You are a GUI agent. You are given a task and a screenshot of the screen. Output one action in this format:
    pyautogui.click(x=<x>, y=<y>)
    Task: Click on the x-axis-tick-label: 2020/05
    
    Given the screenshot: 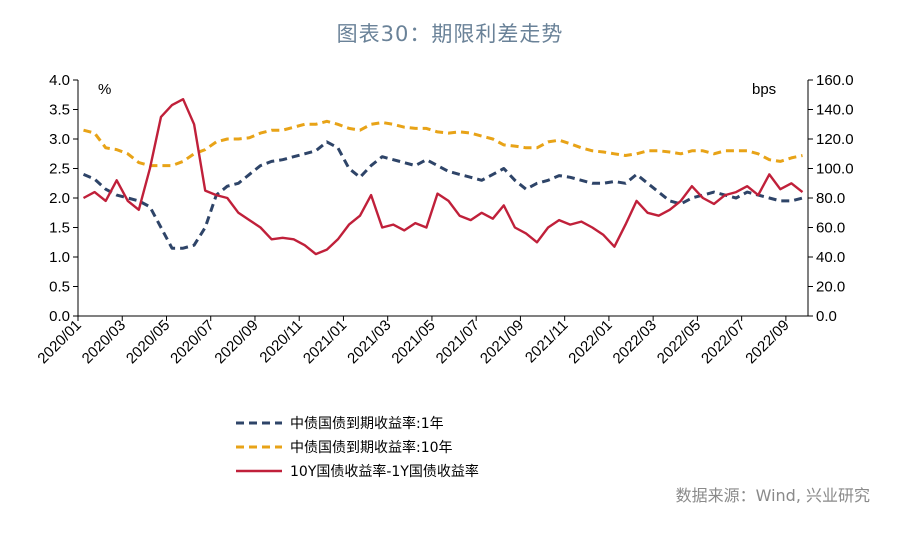 What is the action you would take?
    pyautogui.click(x=148, y=342)
    